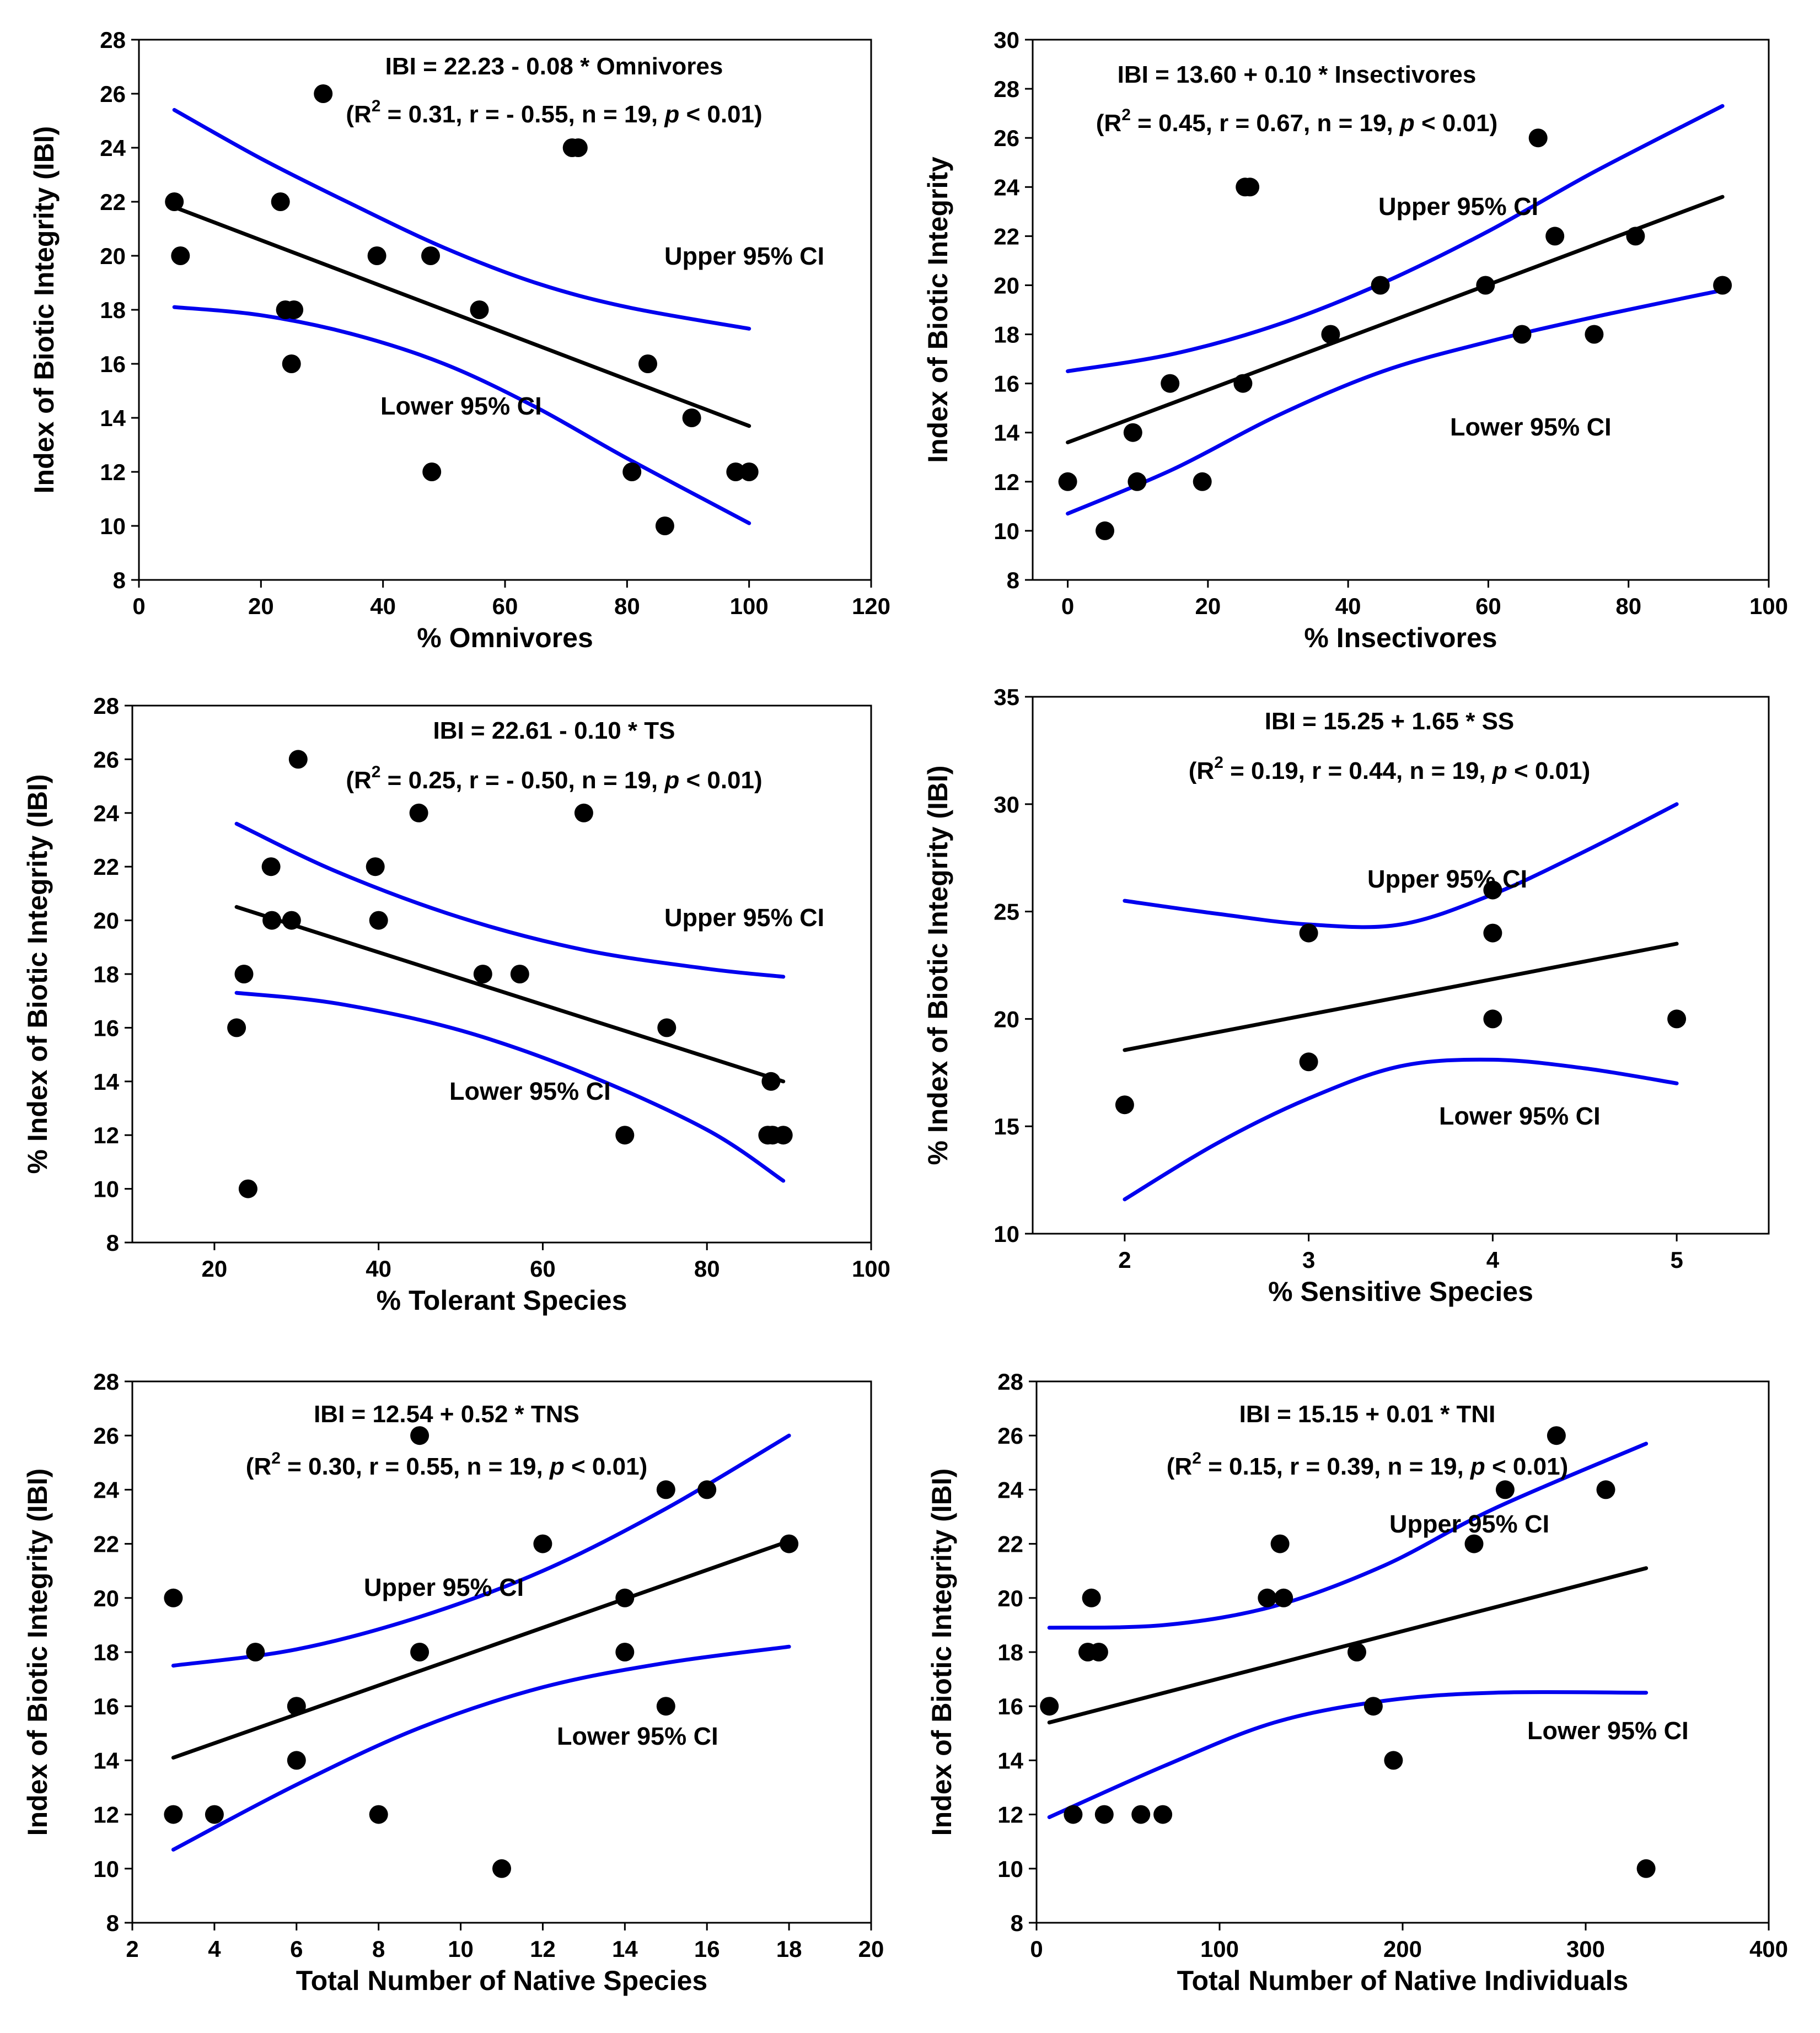 The width and height of the screenshot is (1820, 2033). I want to click on x-tick-label: 5, so click(1676, 1260).